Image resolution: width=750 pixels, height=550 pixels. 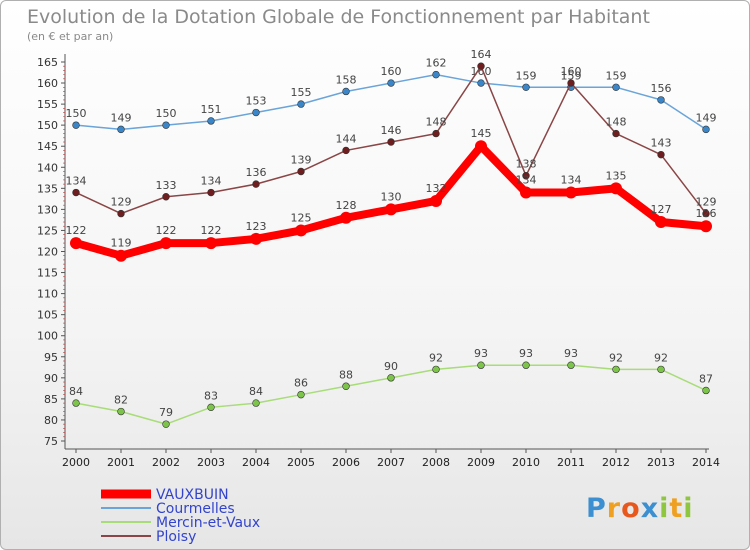 What do you see at coordinates (51, 357) in the screenshot?
I see `y-tick-label: 95` at bounding box center [51, 357].